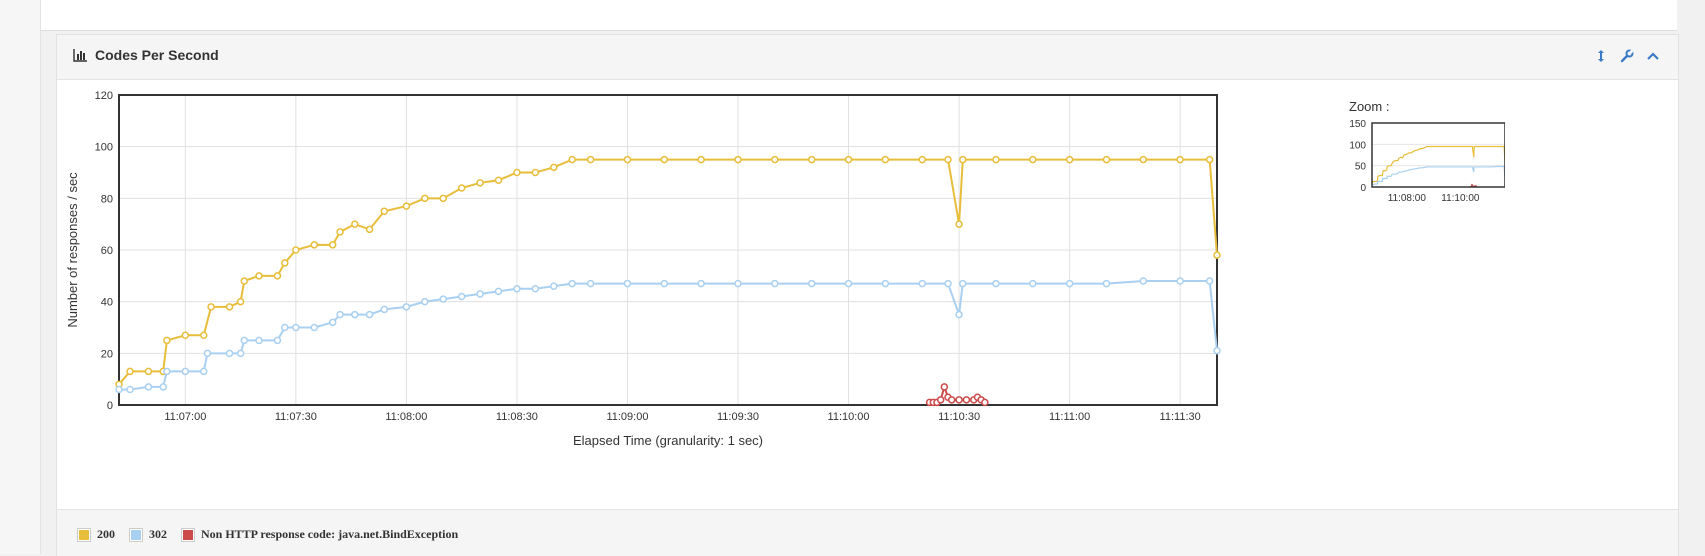 The image size is (1705, 556). I want to click on x-axis-label: Elapsed Time (granularity: 1 sec), so click(668, 440).